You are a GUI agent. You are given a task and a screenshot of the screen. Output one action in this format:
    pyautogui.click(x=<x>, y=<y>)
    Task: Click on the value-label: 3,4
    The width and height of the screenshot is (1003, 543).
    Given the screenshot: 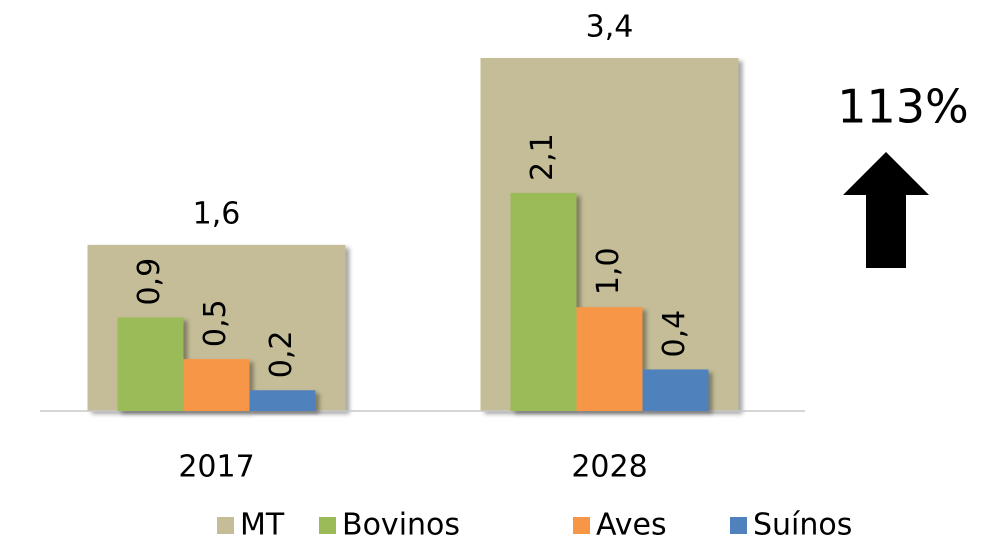 What is the action you would take?
    pyautogui.click(x=610, y=27)
    